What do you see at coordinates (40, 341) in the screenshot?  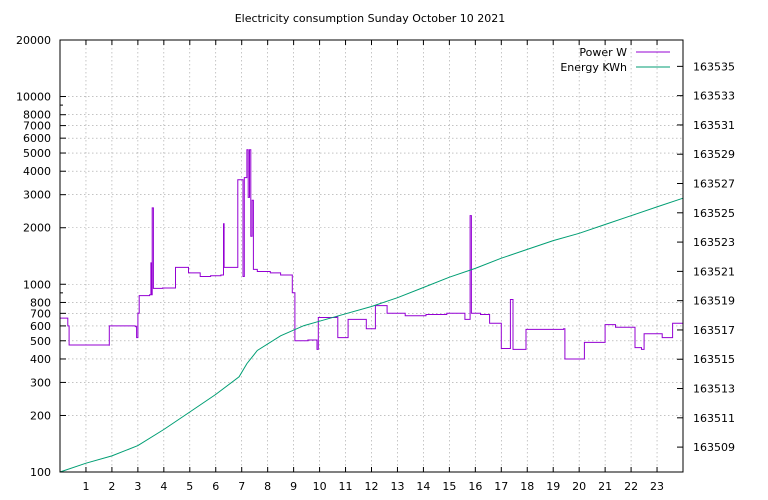 I see `y-tick-label: 500` at bounding box center [40, 341].